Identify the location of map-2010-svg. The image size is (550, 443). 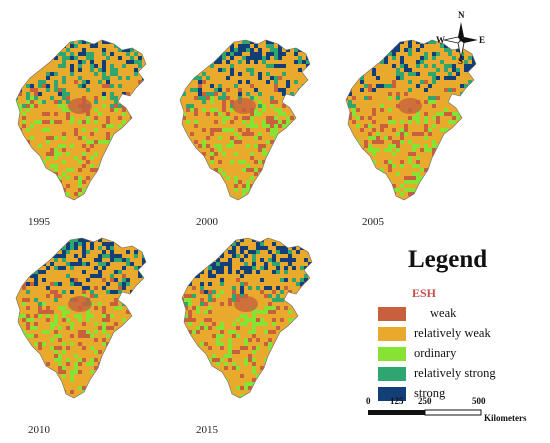
(81, 318).